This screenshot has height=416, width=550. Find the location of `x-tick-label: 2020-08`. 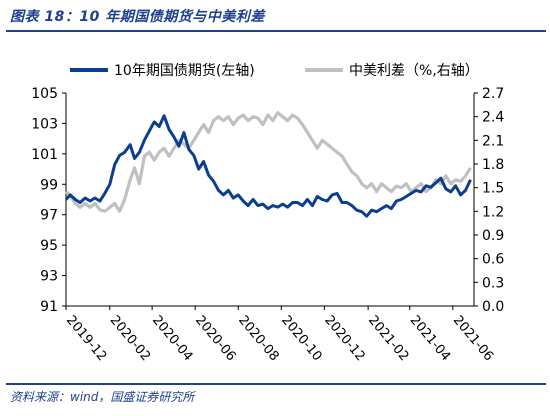

x-tick-label: 2020-08 is located at coordinates (258, 338).